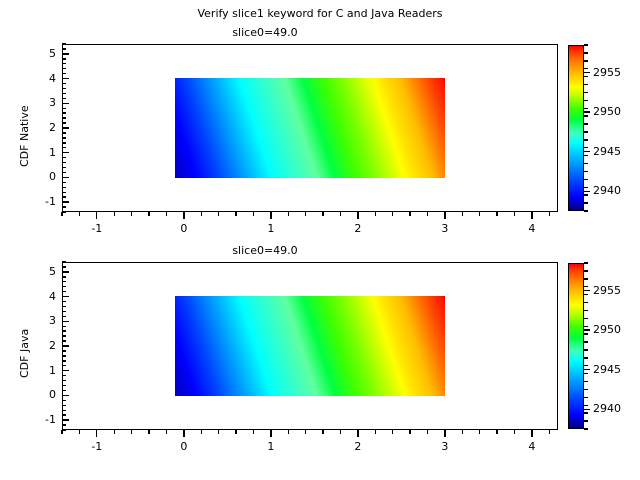 The height and width of the screenshot is (480, 640). I want to click on panel2-colorbar-ticklabel: 2950, so click(607, 330).